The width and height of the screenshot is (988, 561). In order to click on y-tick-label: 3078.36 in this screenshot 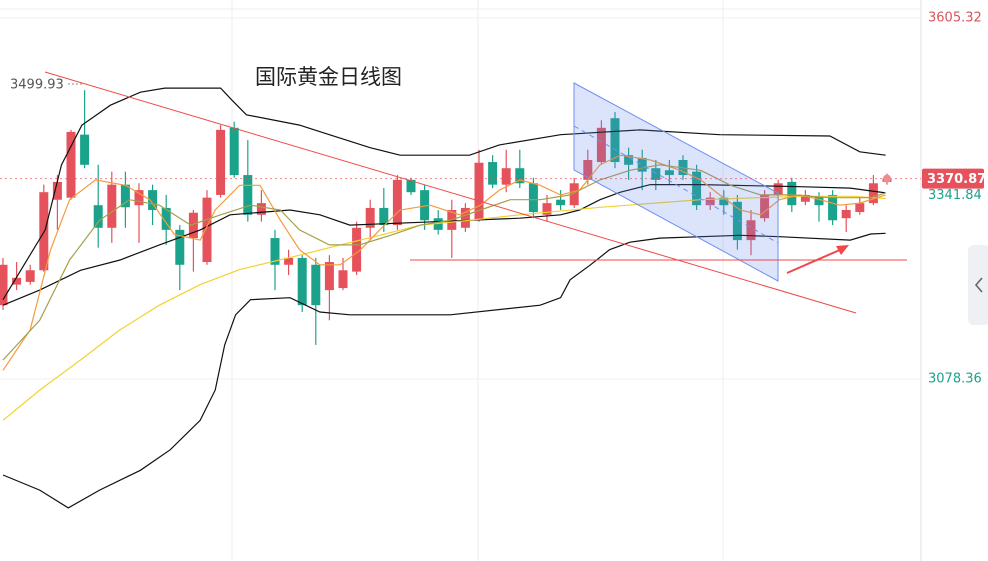, I will do `click(955, 378)`.